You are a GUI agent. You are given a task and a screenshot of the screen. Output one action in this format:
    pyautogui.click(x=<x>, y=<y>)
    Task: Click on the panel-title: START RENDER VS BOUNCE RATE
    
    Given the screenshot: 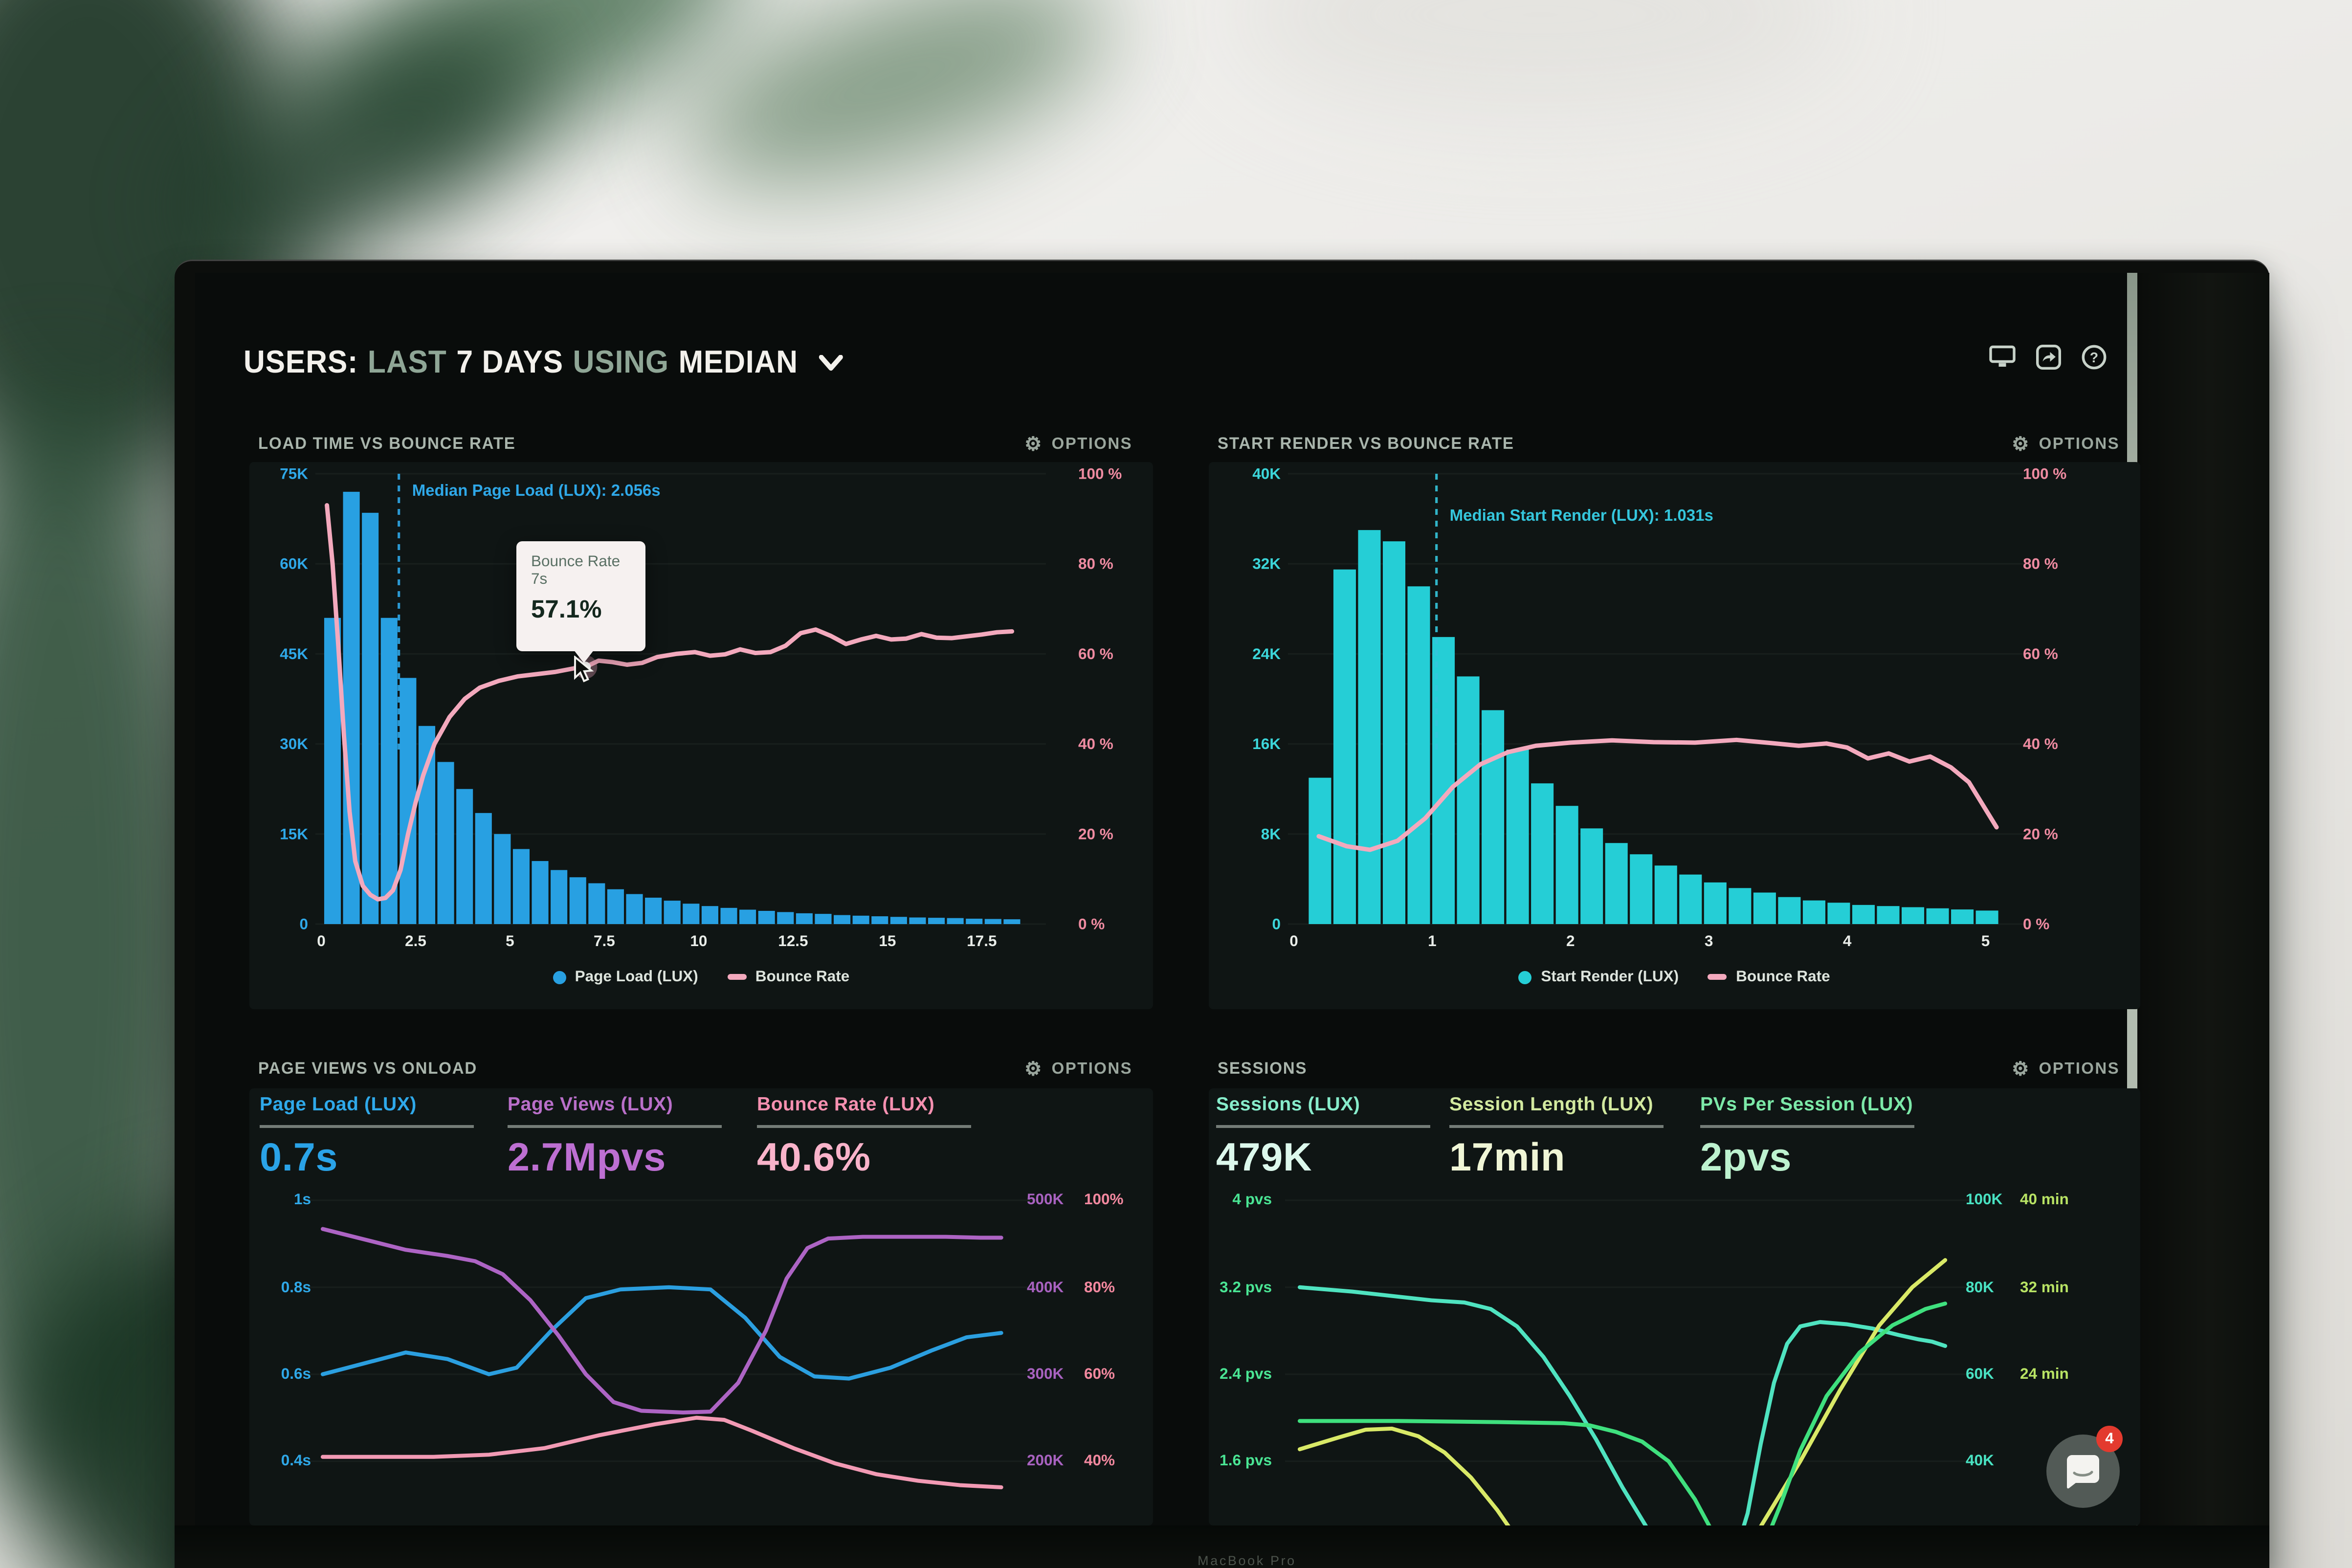 What is the action you would take?
    pyautogui.click(x=1366, y=444)
    